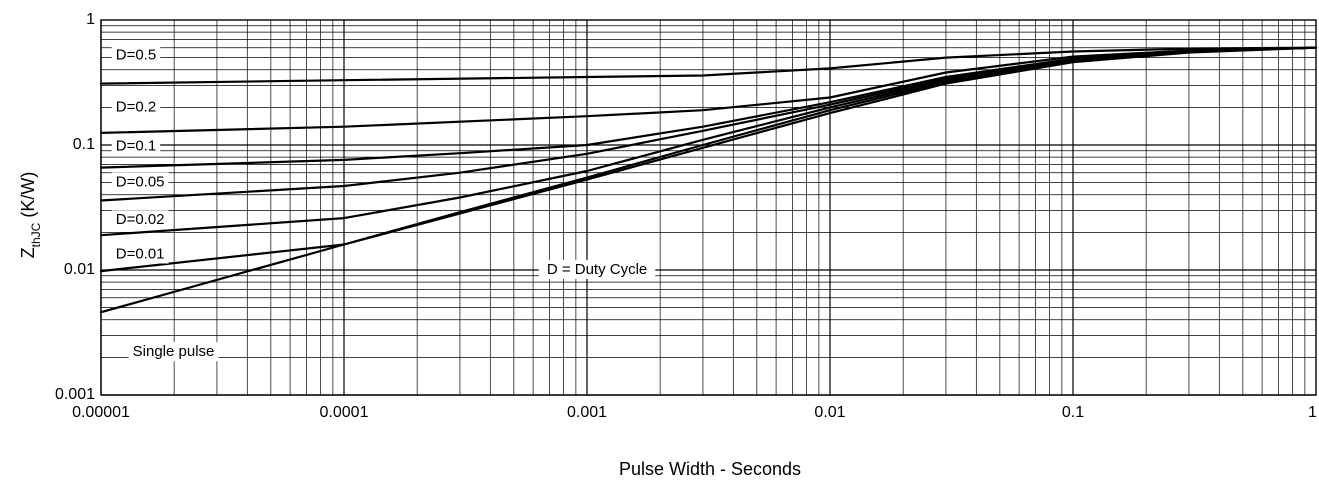 This screenshot has width=1319, height=482. What do you see at coordinates (710, 469) in the screenshot?
I see `x-axis-title: Pulse Width - Seconds` at bounding box center [710, 469].